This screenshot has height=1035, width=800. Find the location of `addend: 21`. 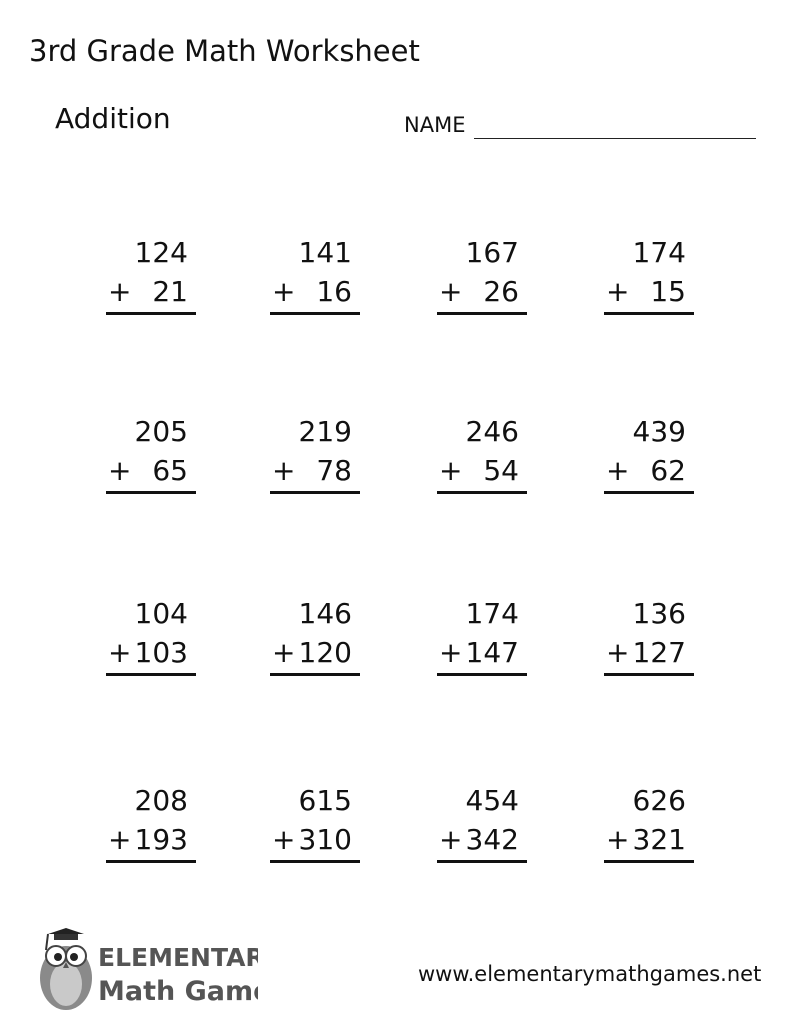

addend: 21 is located at coordinates (170, 291).